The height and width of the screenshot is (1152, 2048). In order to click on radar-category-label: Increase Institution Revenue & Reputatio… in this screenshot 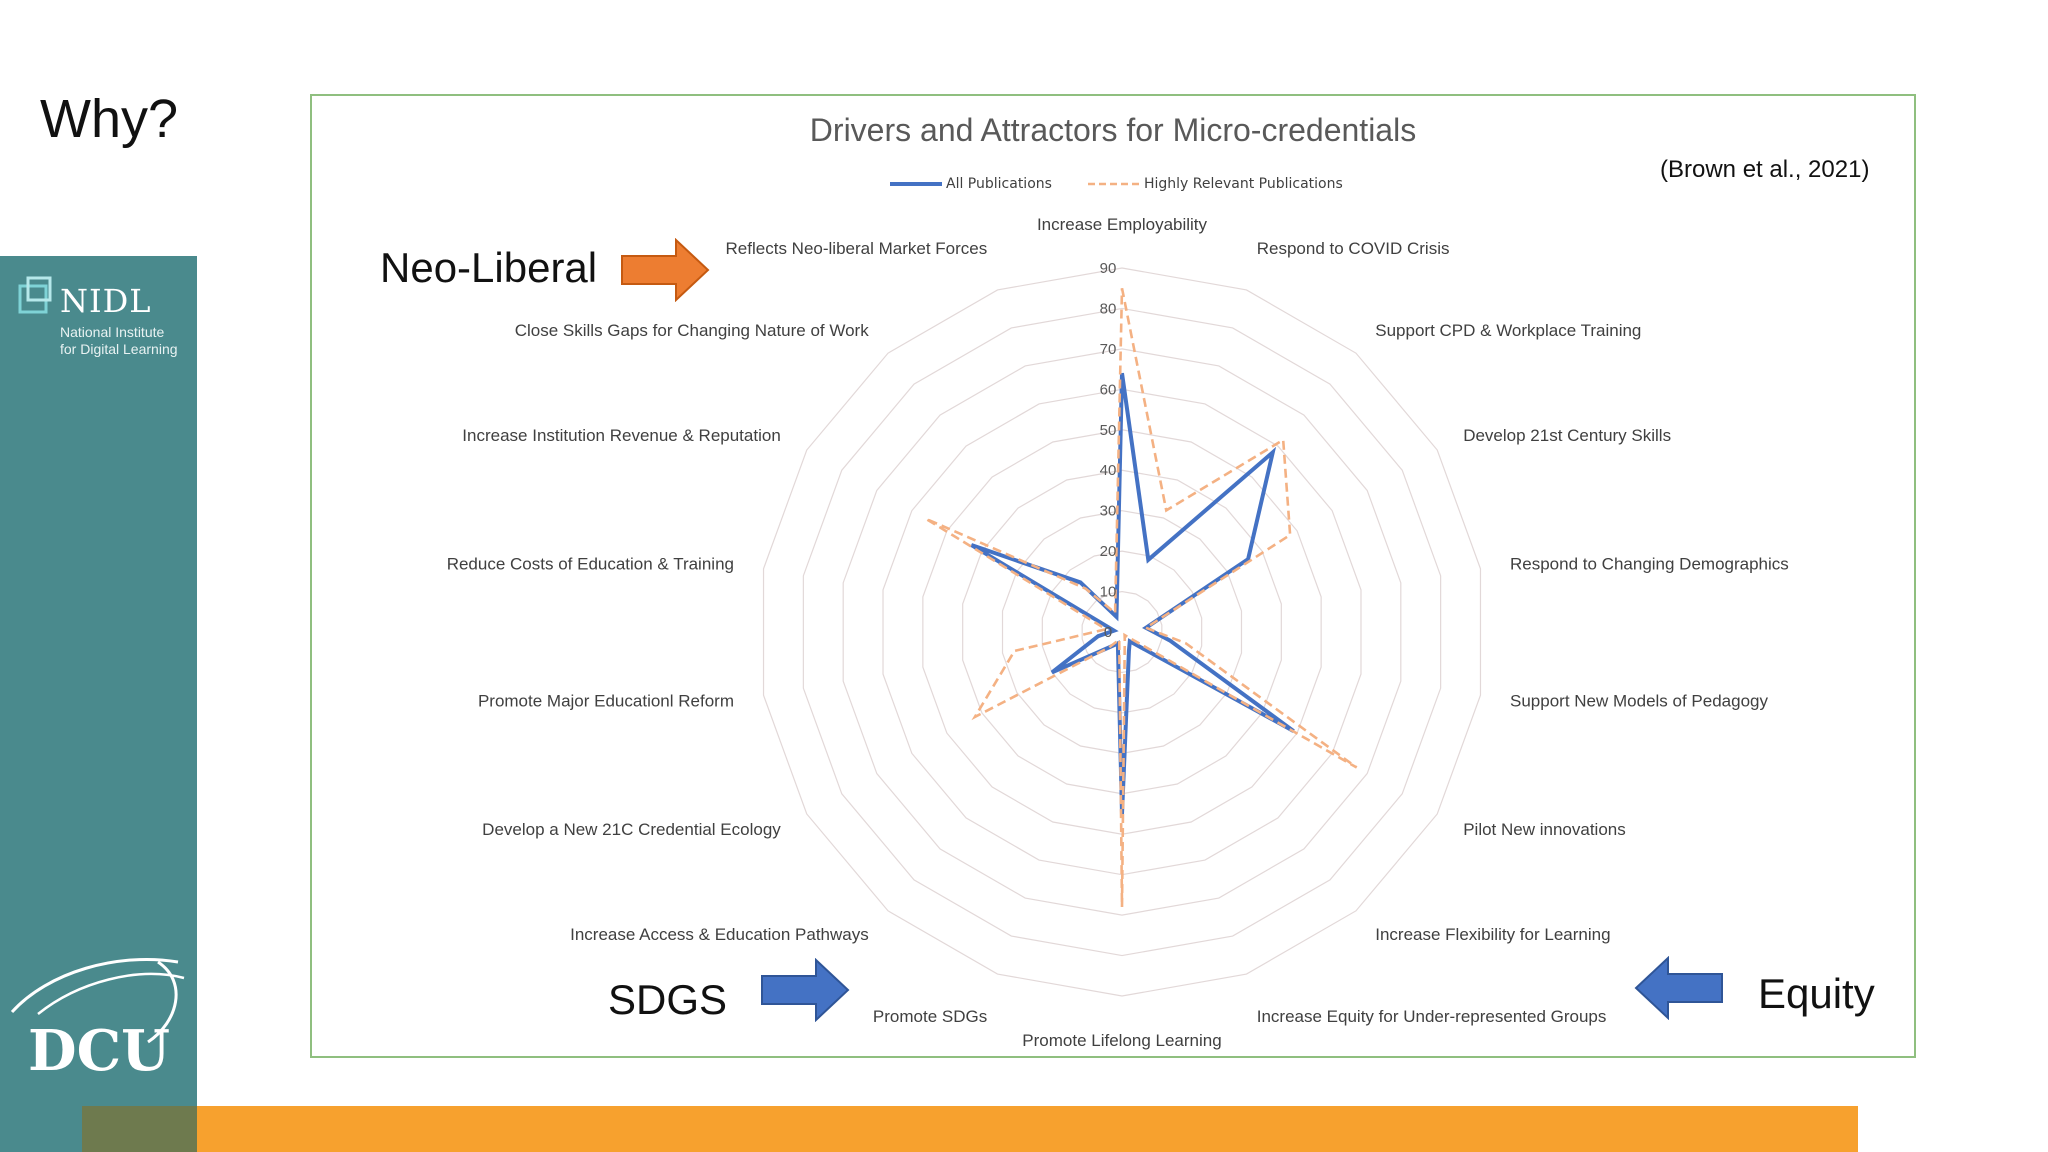, I will do `click(621, 435)`.